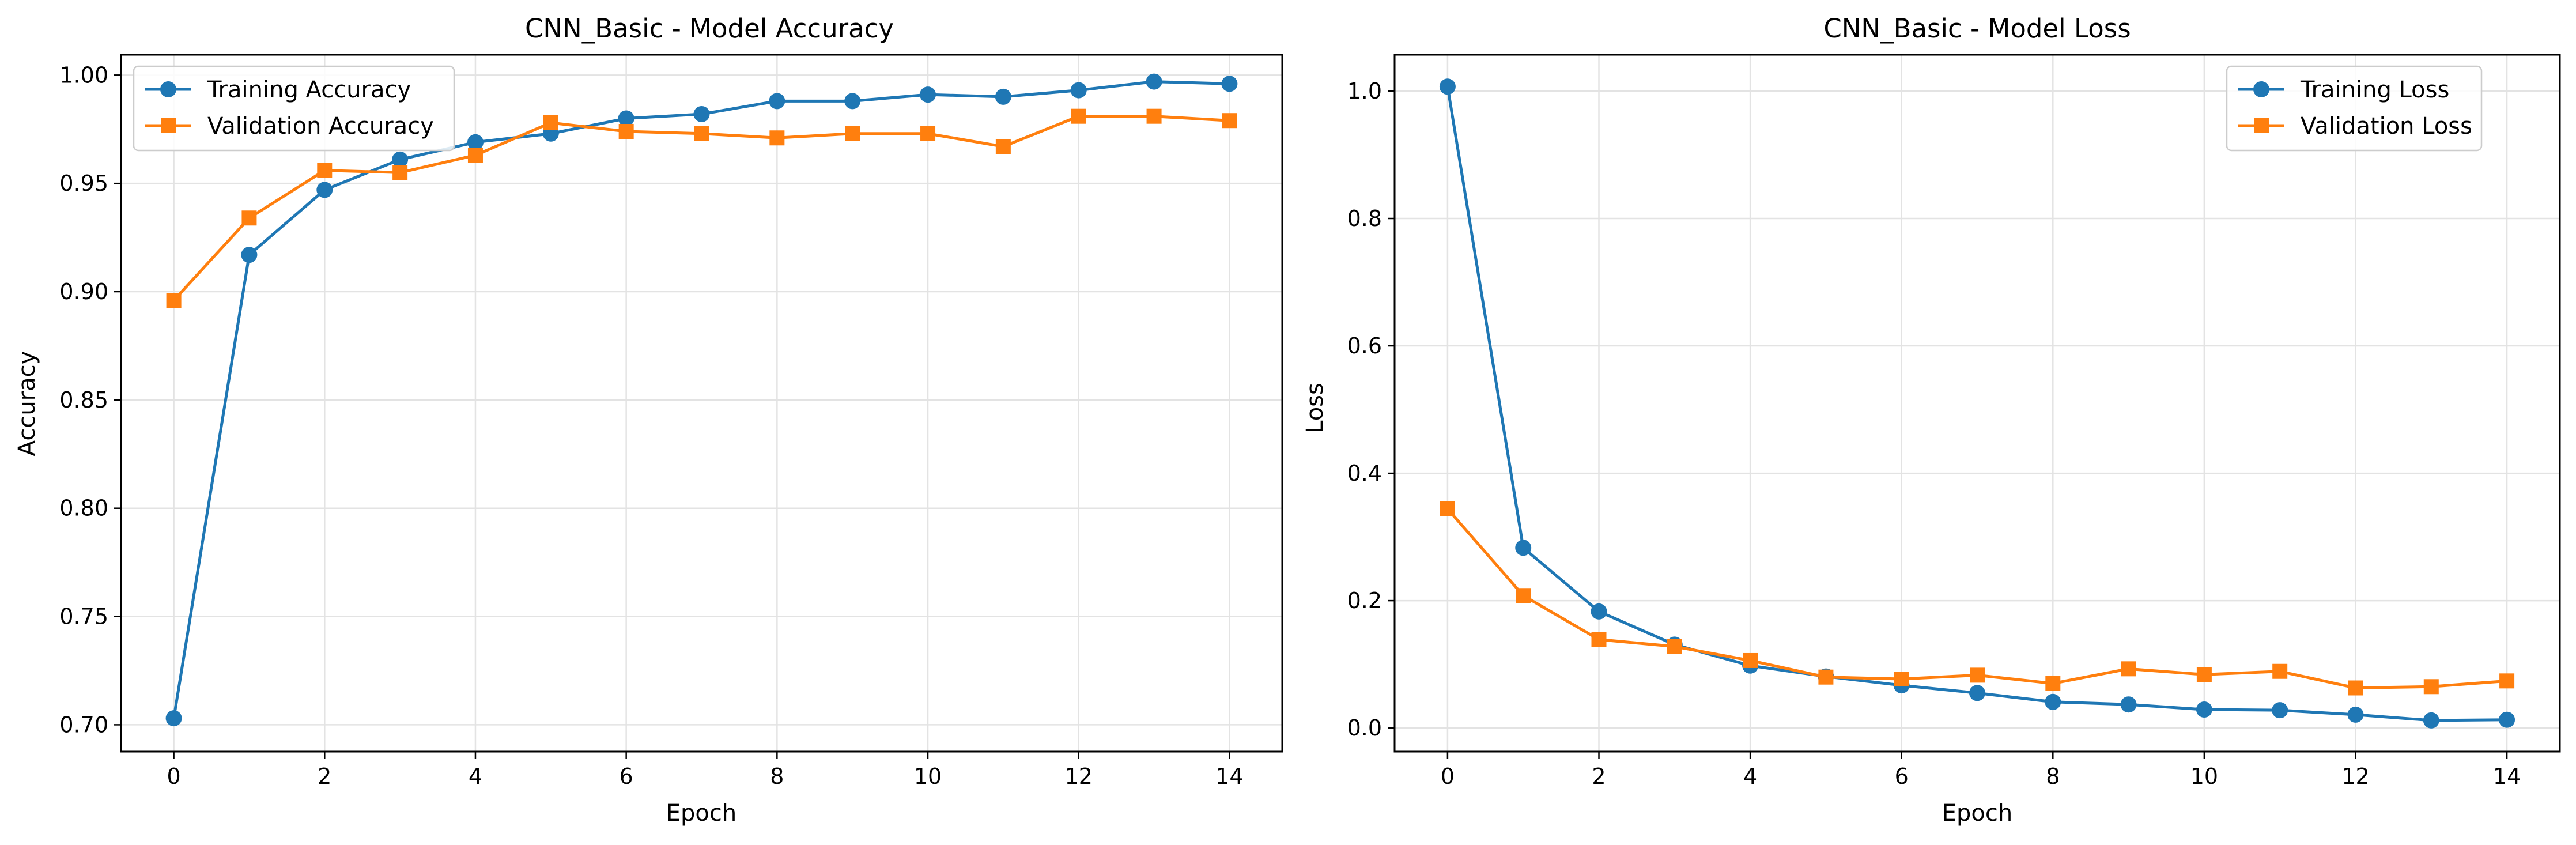 The width and height of the screenshot is (2576, 845). I want to click on accuracy-series-validation-accuracy, so click(701, 208).